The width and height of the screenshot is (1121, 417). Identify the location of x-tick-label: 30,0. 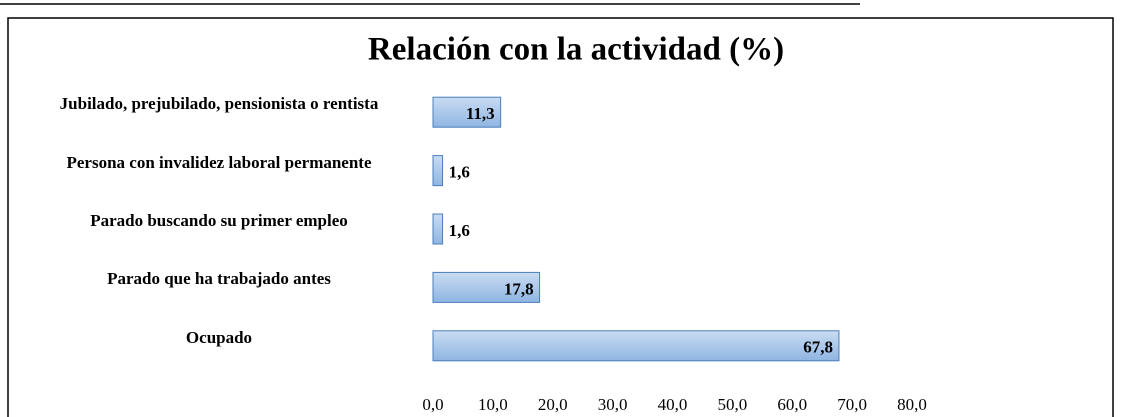
(613, 404).